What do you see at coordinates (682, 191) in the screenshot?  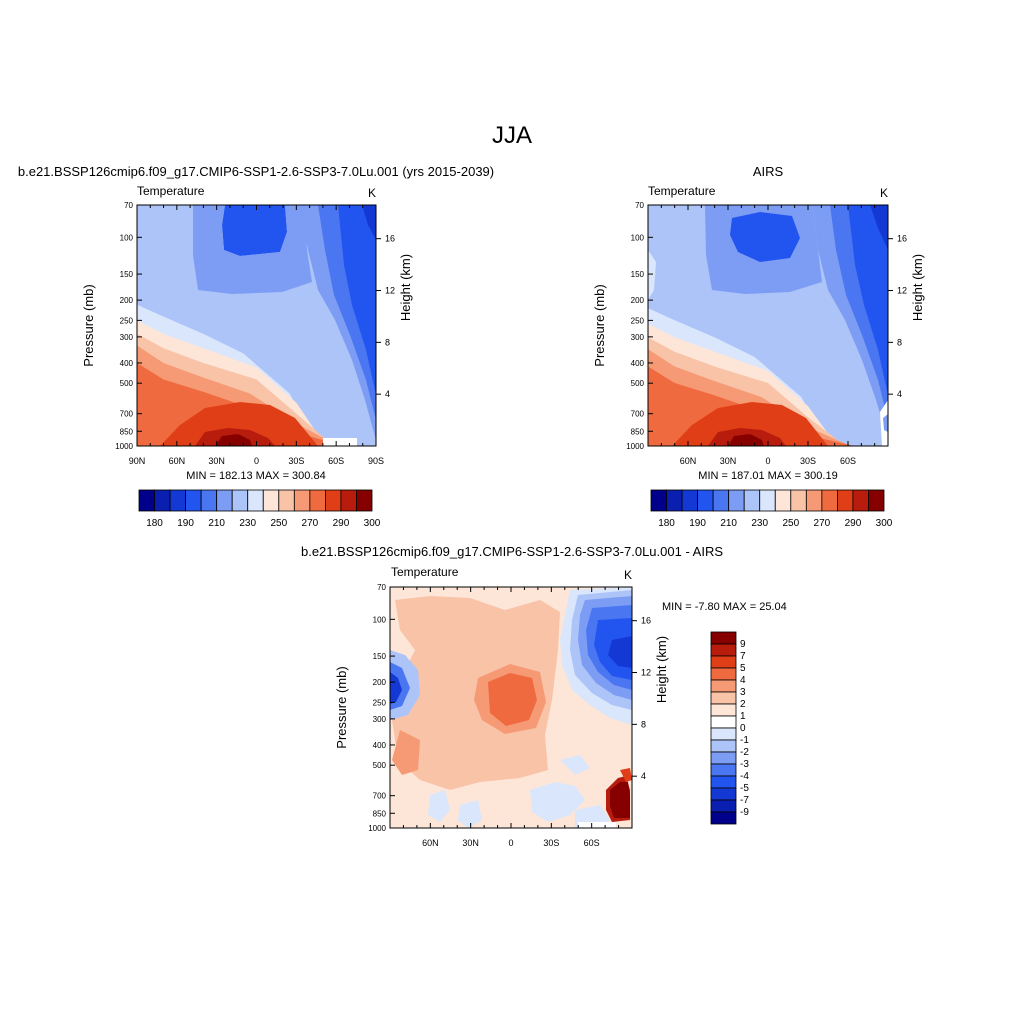 I see `panel-obs-left-label: Temperature` at bounding box center [682, 191].